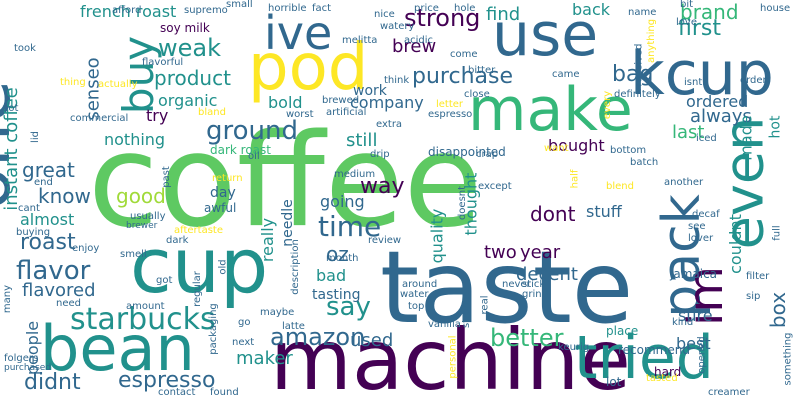 The image size is (800, 400). What do you see at coordinates (420, 284) in the screenshot?
I see `word: around` at bounding box center [420, 284].